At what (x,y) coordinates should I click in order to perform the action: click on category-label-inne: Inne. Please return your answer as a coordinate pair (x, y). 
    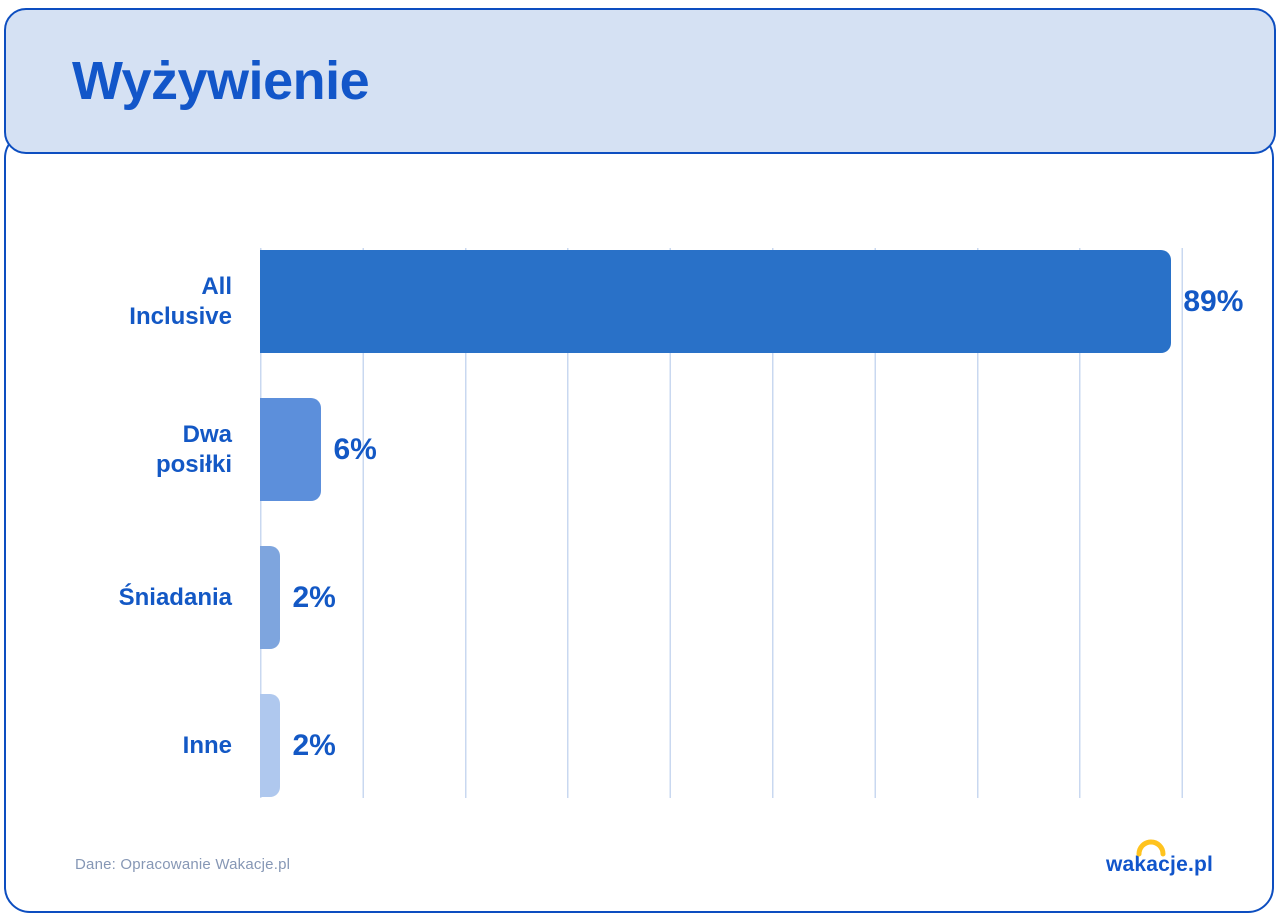
    Looking at the image, I should click on (207, 745).